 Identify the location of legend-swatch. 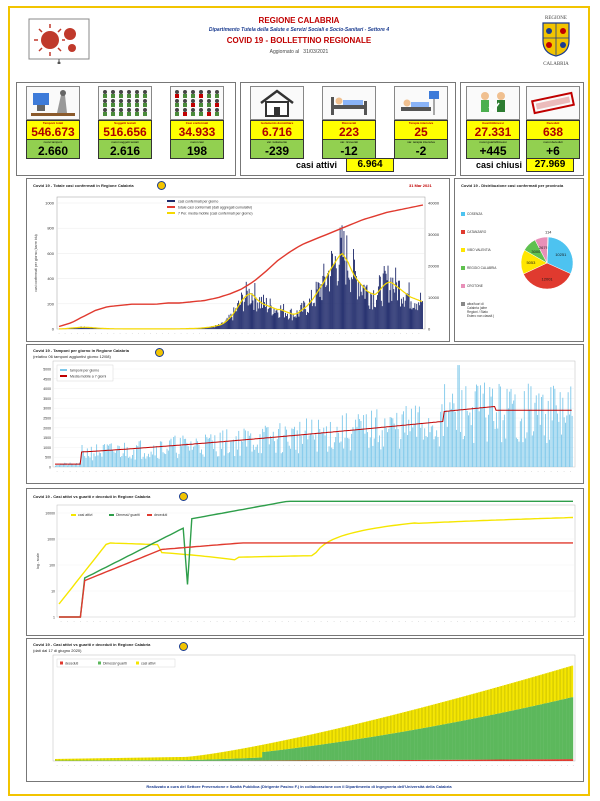
(171, 207).